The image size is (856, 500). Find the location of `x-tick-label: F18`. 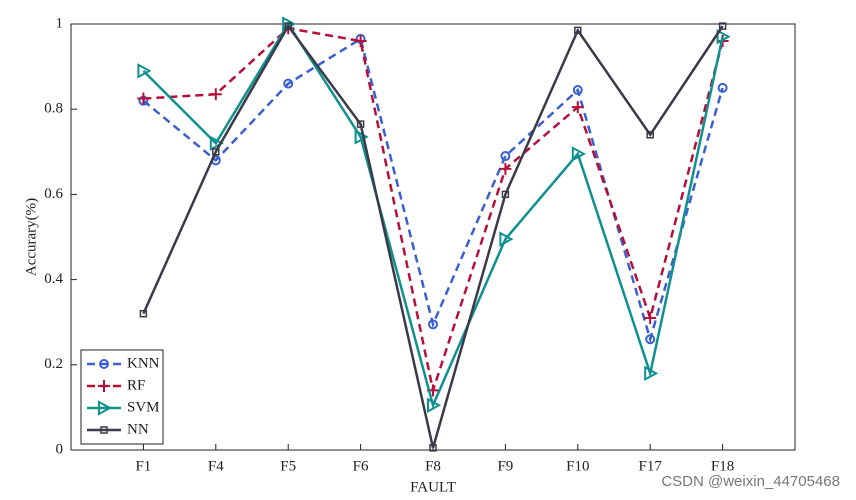

x-tick-label: F18 is located at coordinates (722, 466).